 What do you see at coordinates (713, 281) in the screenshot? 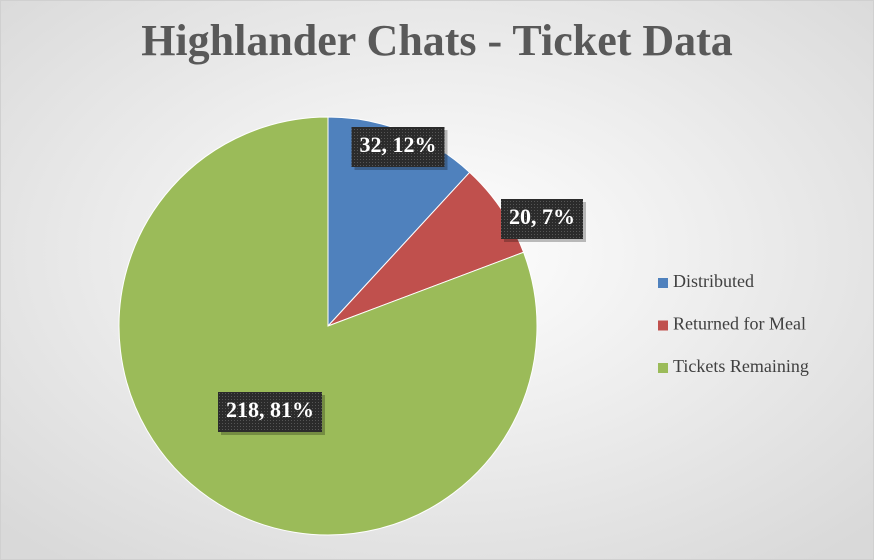
I see `legend-label: Distributed` at bounding box center [713, 281].